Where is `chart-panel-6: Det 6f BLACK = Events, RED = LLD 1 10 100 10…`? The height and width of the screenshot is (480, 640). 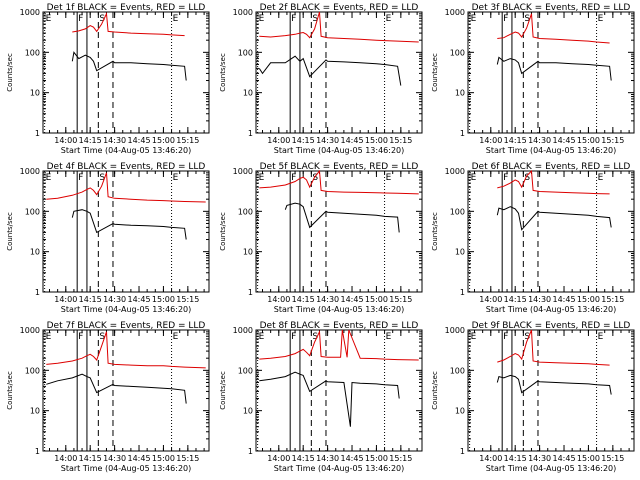
chart-panel-6: Det 6f BLACK = Events, RED = LLD 1 10 100 10… is located at coordinates (533, 238).